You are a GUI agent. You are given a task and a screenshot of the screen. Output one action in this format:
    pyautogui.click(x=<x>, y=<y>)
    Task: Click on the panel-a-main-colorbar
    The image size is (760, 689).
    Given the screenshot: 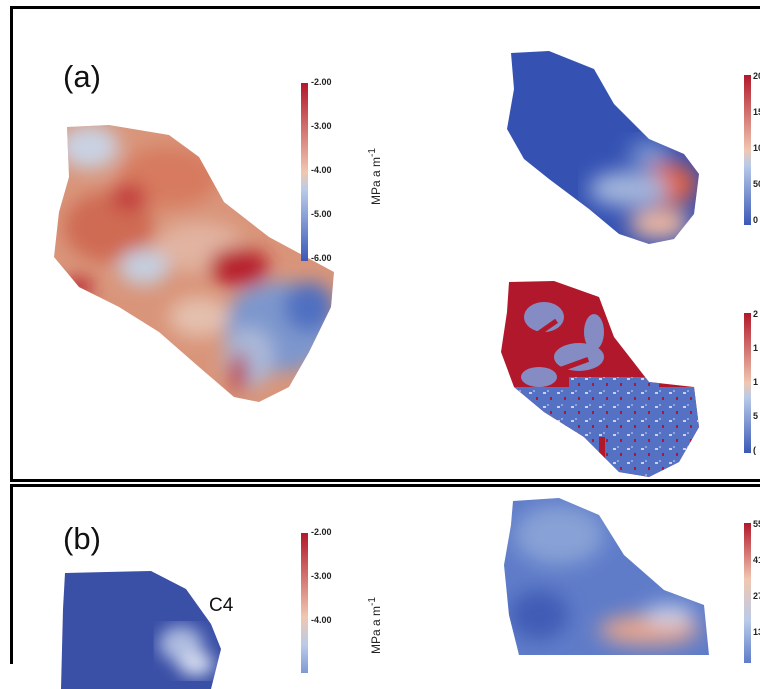 What is the action you would take?
    pyautogui.click(x=304, y=172)
    